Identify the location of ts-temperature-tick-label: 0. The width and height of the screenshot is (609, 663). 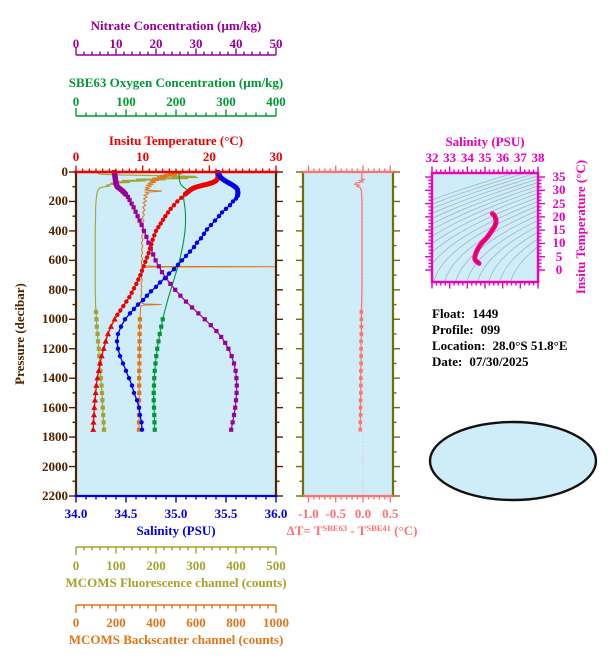
(559, 269).